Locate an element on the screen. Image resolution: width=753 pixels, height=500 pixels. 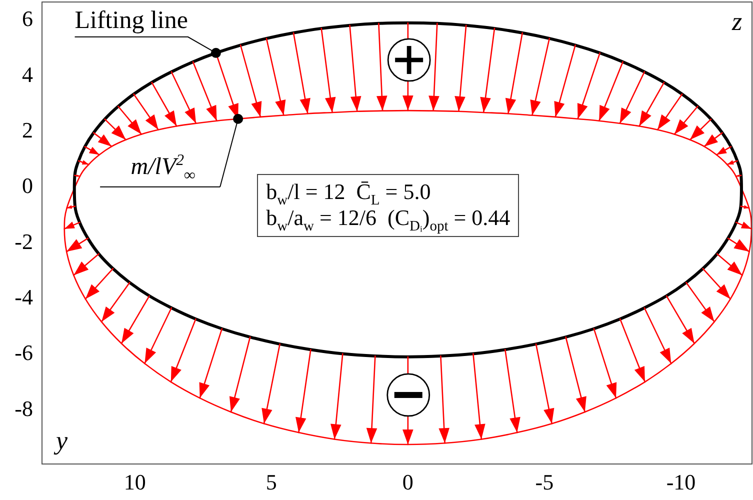
x-tick-label: -10 is located at coordinates (681, 482).